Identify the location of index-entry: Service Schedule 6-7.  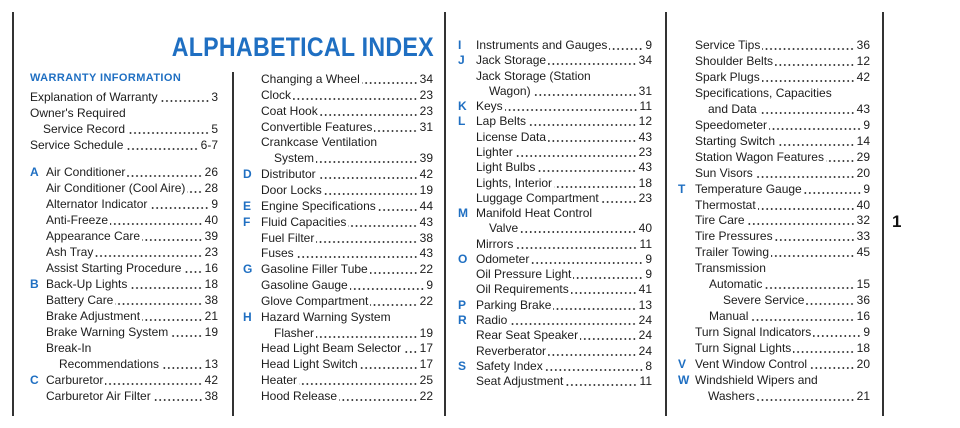
(124, 145).